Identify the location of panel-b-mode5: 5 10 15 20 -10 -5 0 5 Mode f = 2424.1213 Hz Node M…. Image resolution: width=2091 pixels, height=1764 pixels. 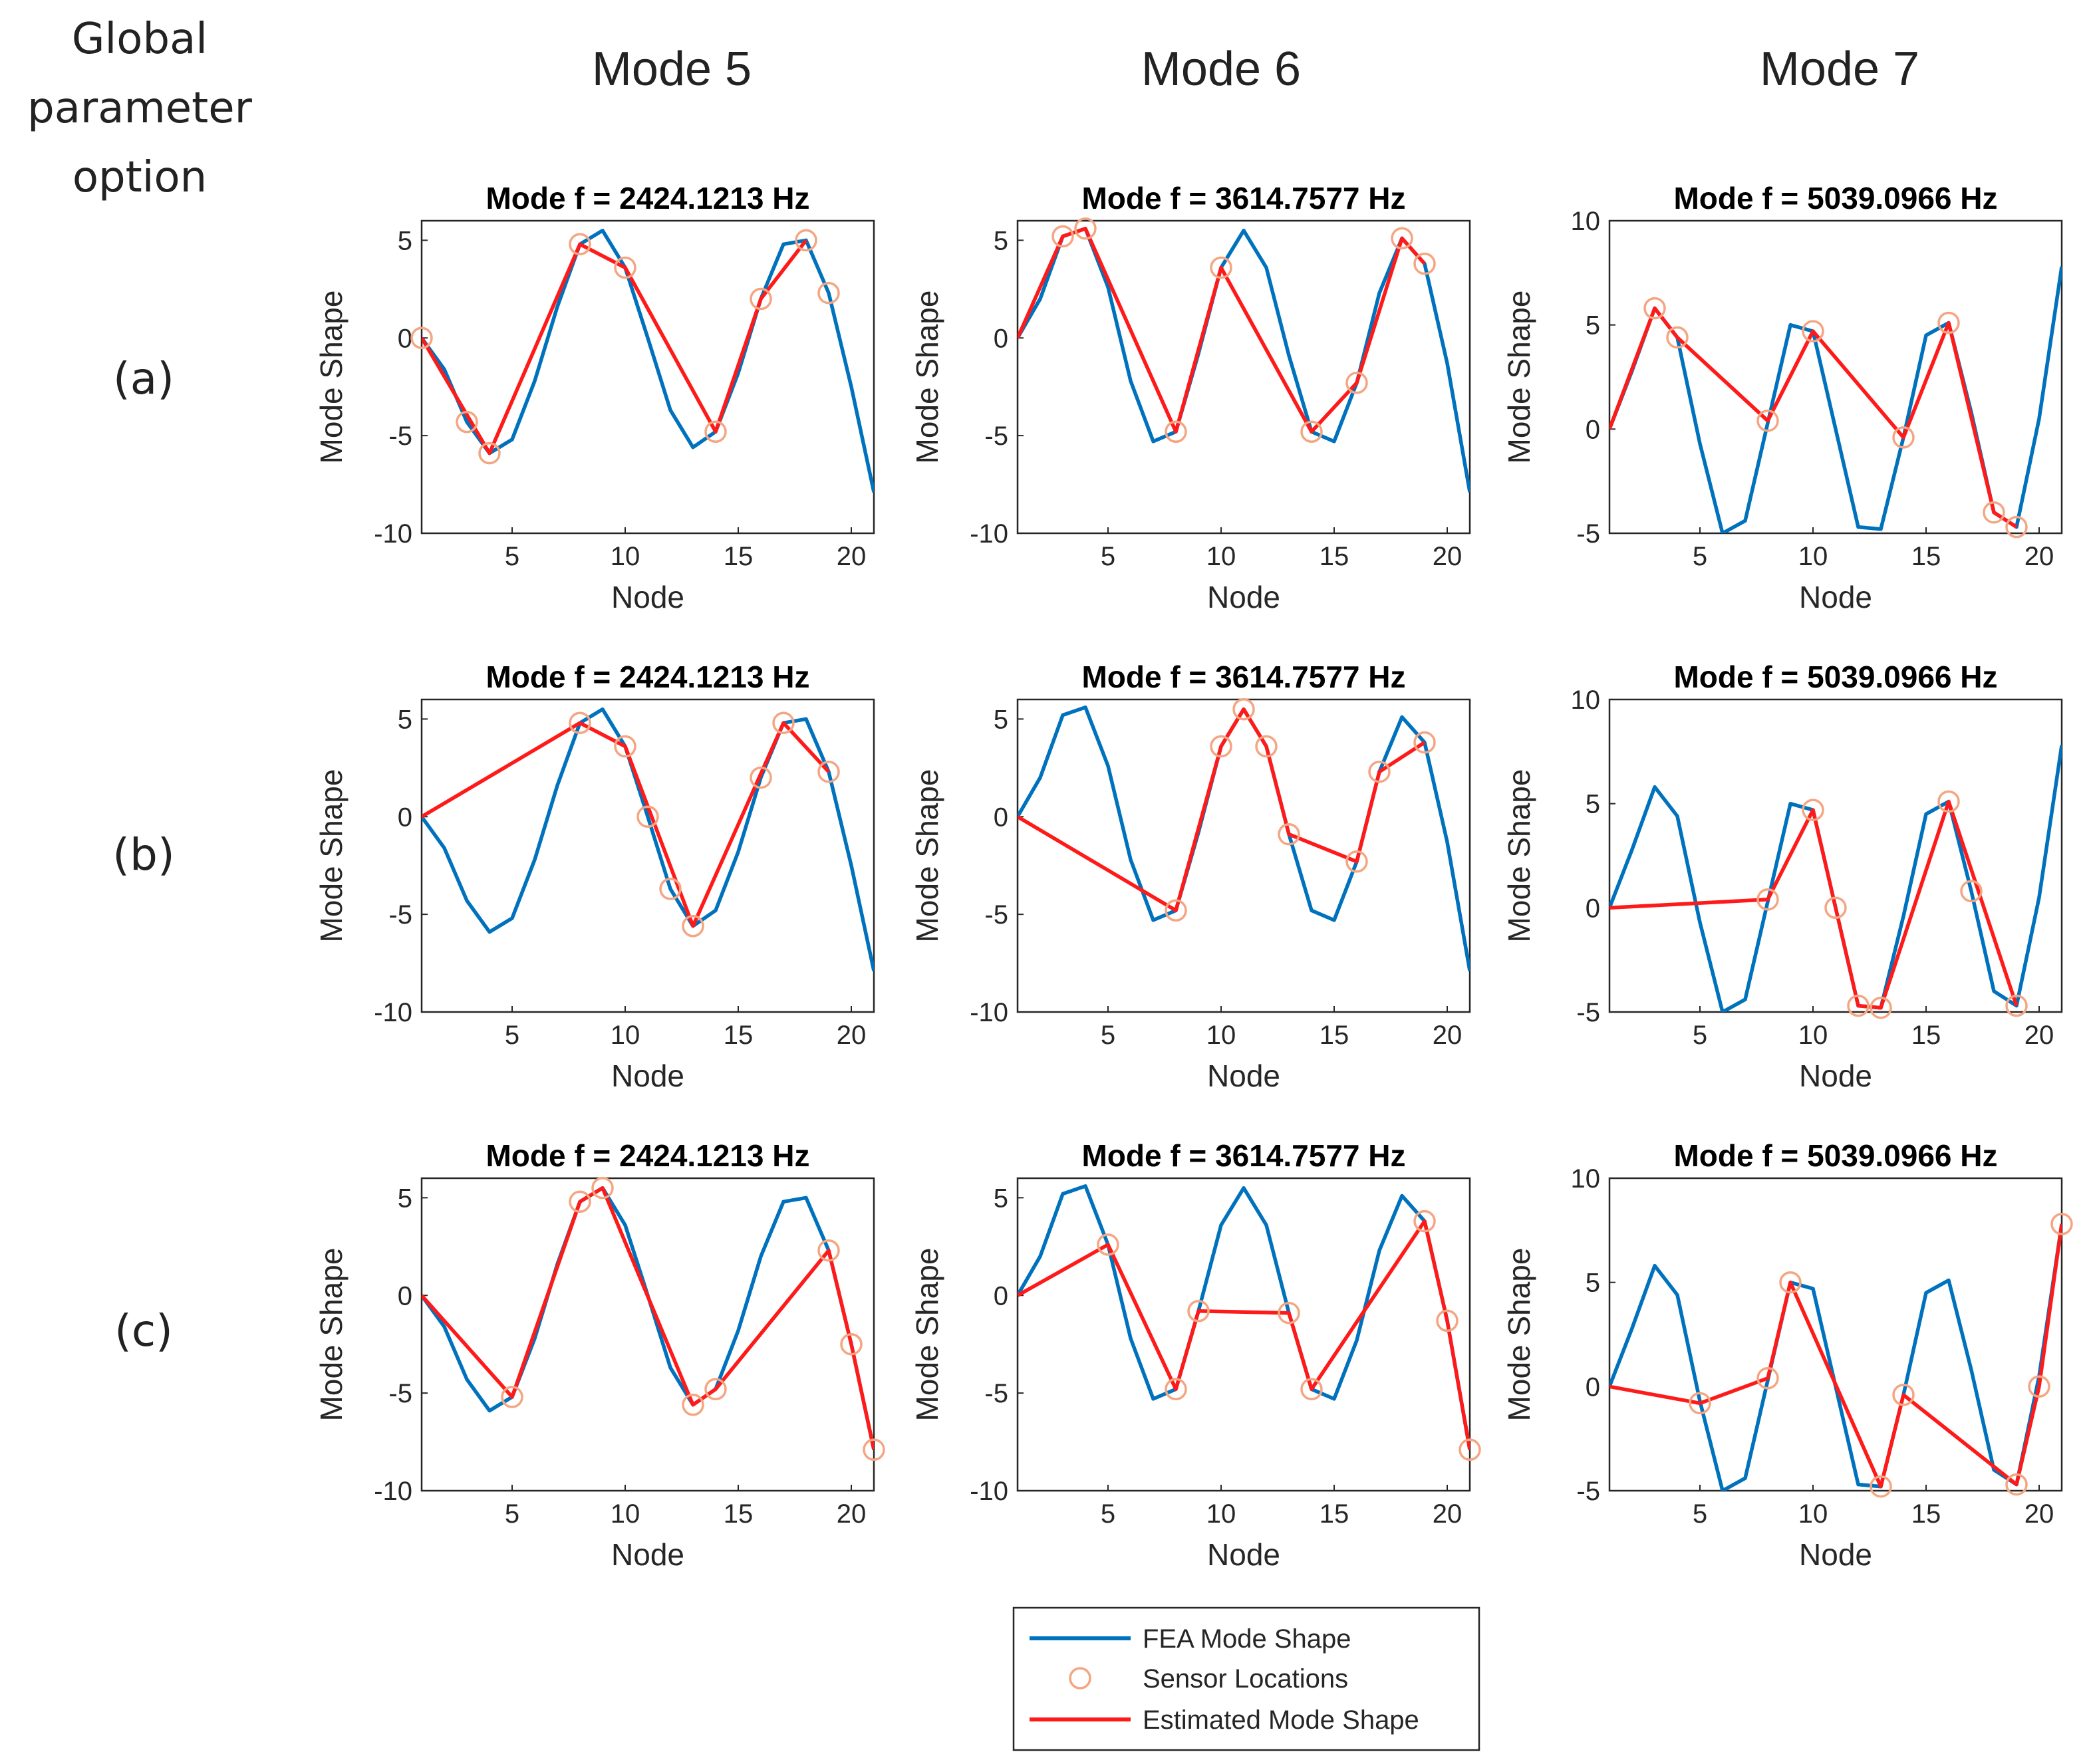
(594, 877).